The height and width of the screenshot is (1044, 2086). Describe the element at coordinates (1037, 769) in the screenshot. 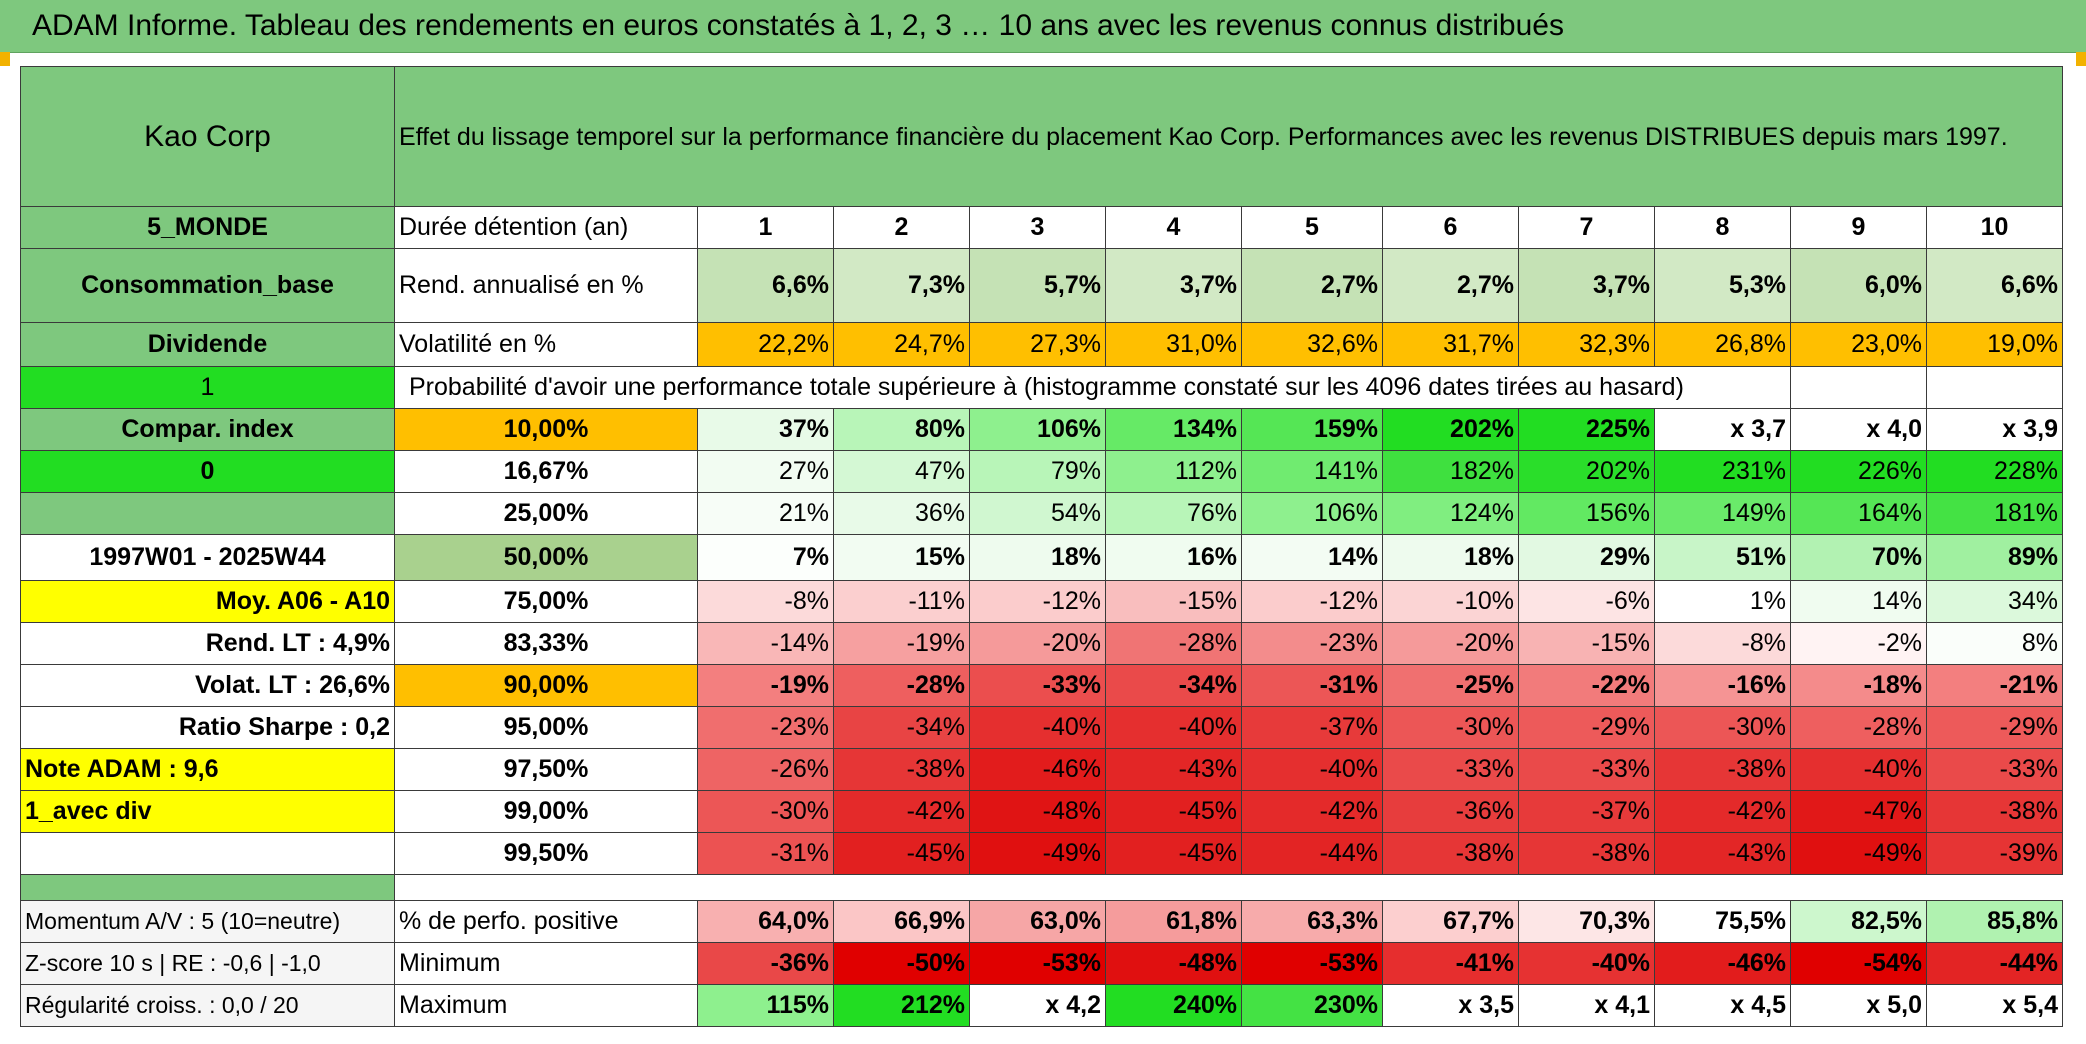

I see `quantile-value: -46%` at that location.